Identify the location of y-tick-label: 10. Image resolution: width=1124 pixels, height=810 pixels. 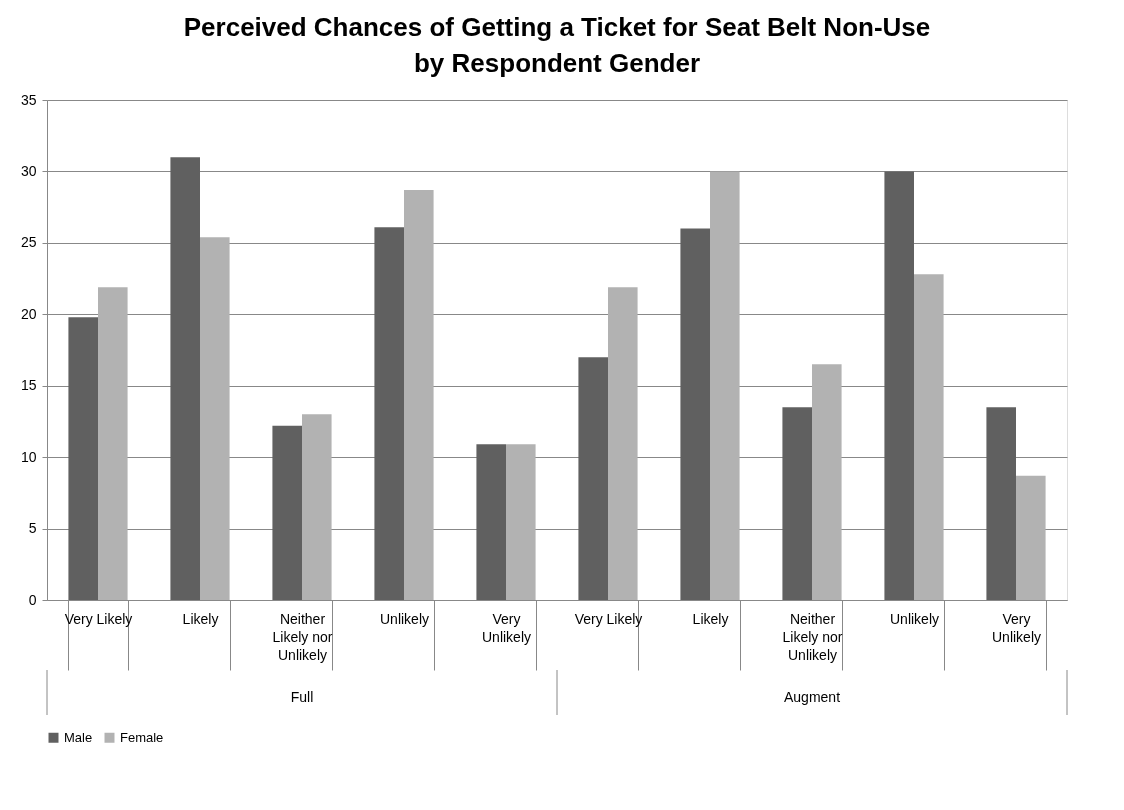
(28, 456).